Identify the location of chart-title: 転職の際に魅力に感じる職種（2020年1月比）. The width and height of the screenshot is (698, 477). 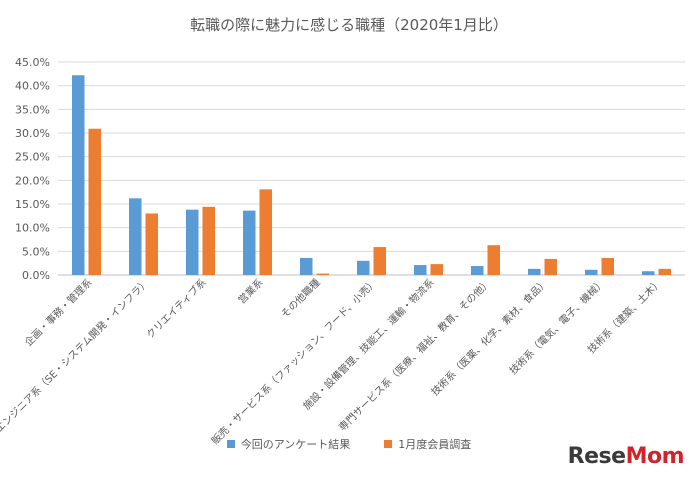
(349, 25).